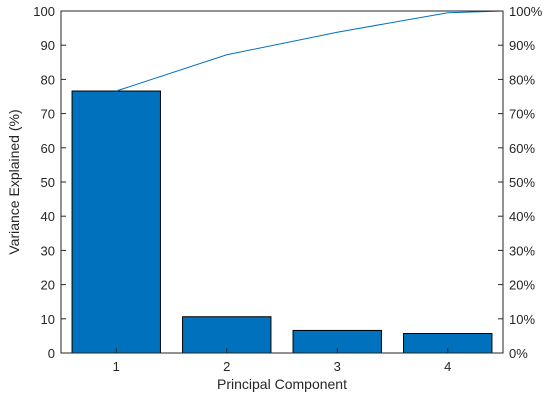 The height and width of the screenshot is (401, 550). What do you see at coordinates (526, 11) in the screenshot?
I see `y2-tick-label: 100%` at bounding box center [526, 11].